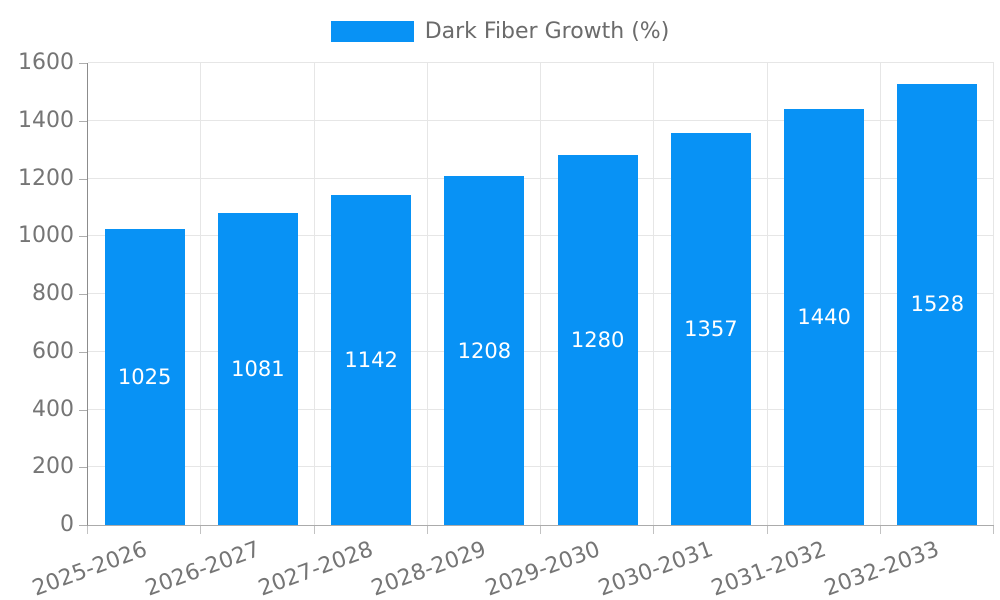  I want to click on y-axis-tick-label: 1600, so click(46, 62).